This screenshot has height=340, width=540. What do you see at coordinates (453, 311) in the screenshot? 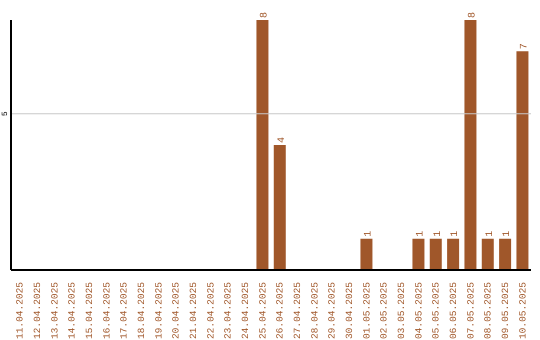
I see `x-tick-label: 06.05.2025` at bounding box center [453, 311].